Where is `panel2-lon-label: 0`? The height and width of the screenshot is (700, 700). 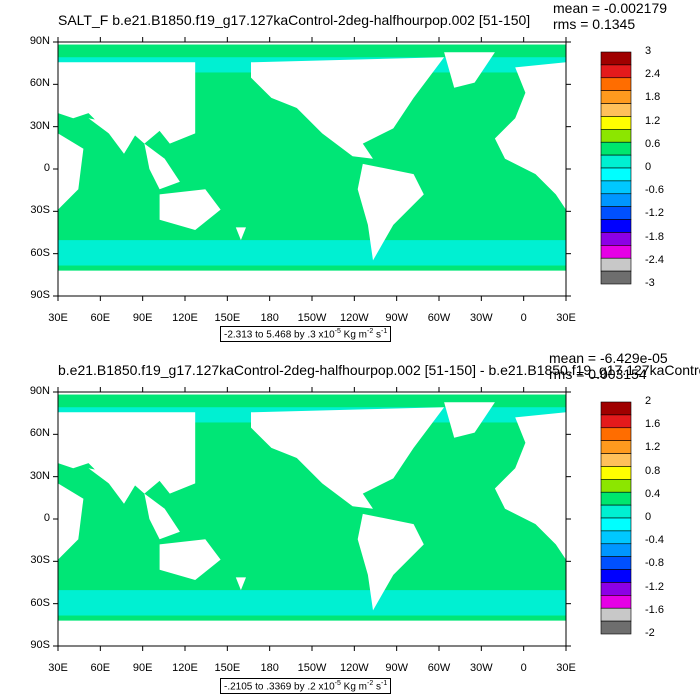
panel2-lon-label: 0 is located at coordinates (523, 668).